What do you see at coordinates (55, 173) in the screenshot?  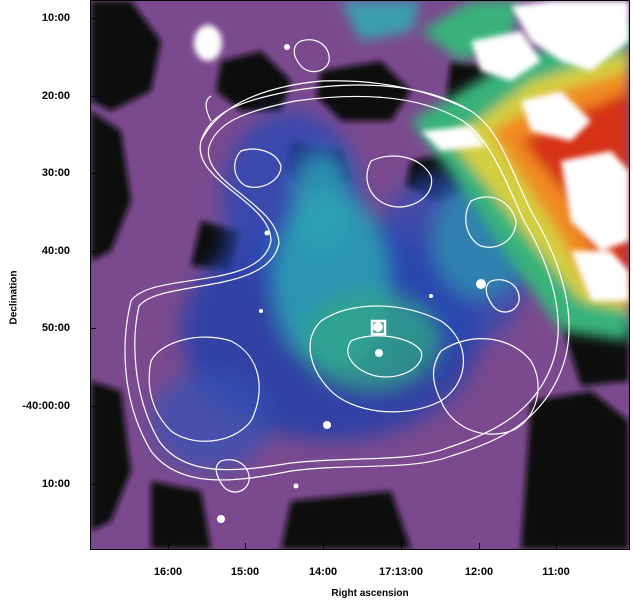 I see `y-tick-label: 30:00` at bounding box center [55, 173].